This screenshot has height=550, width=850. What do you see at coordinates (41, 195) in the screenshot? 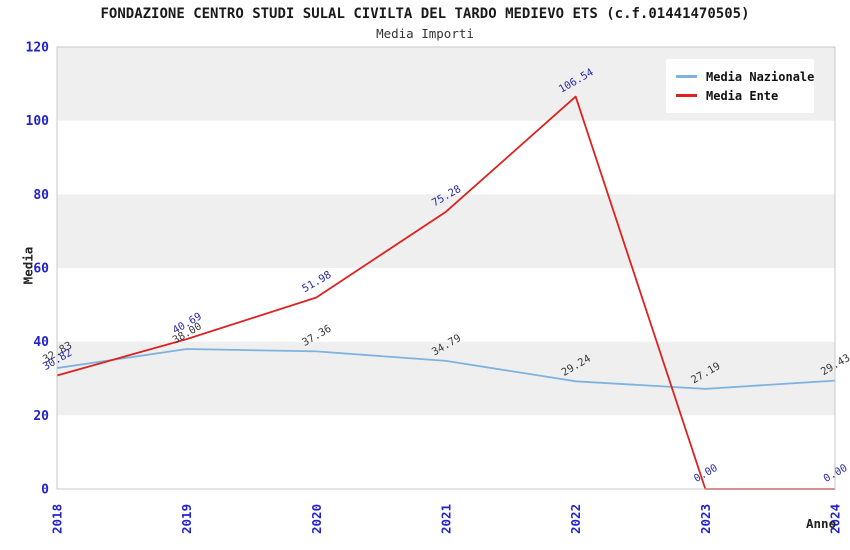
I see `y-tick-label: 80` at bounding box center [41, 195].